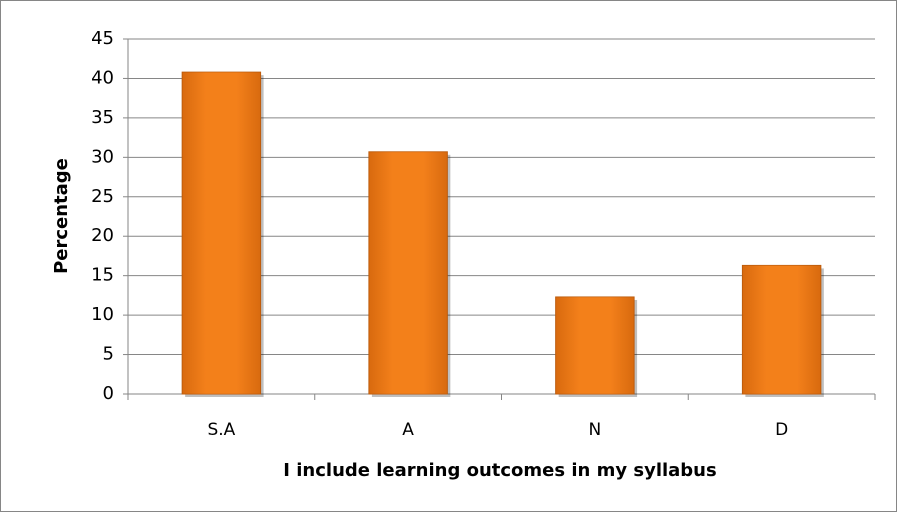 This screenshot has width=898, height=513. What do you see at coordinates (102, 38) in the screenshot?
I see `y-tick-label: 45` at bounding box center [102, 38].